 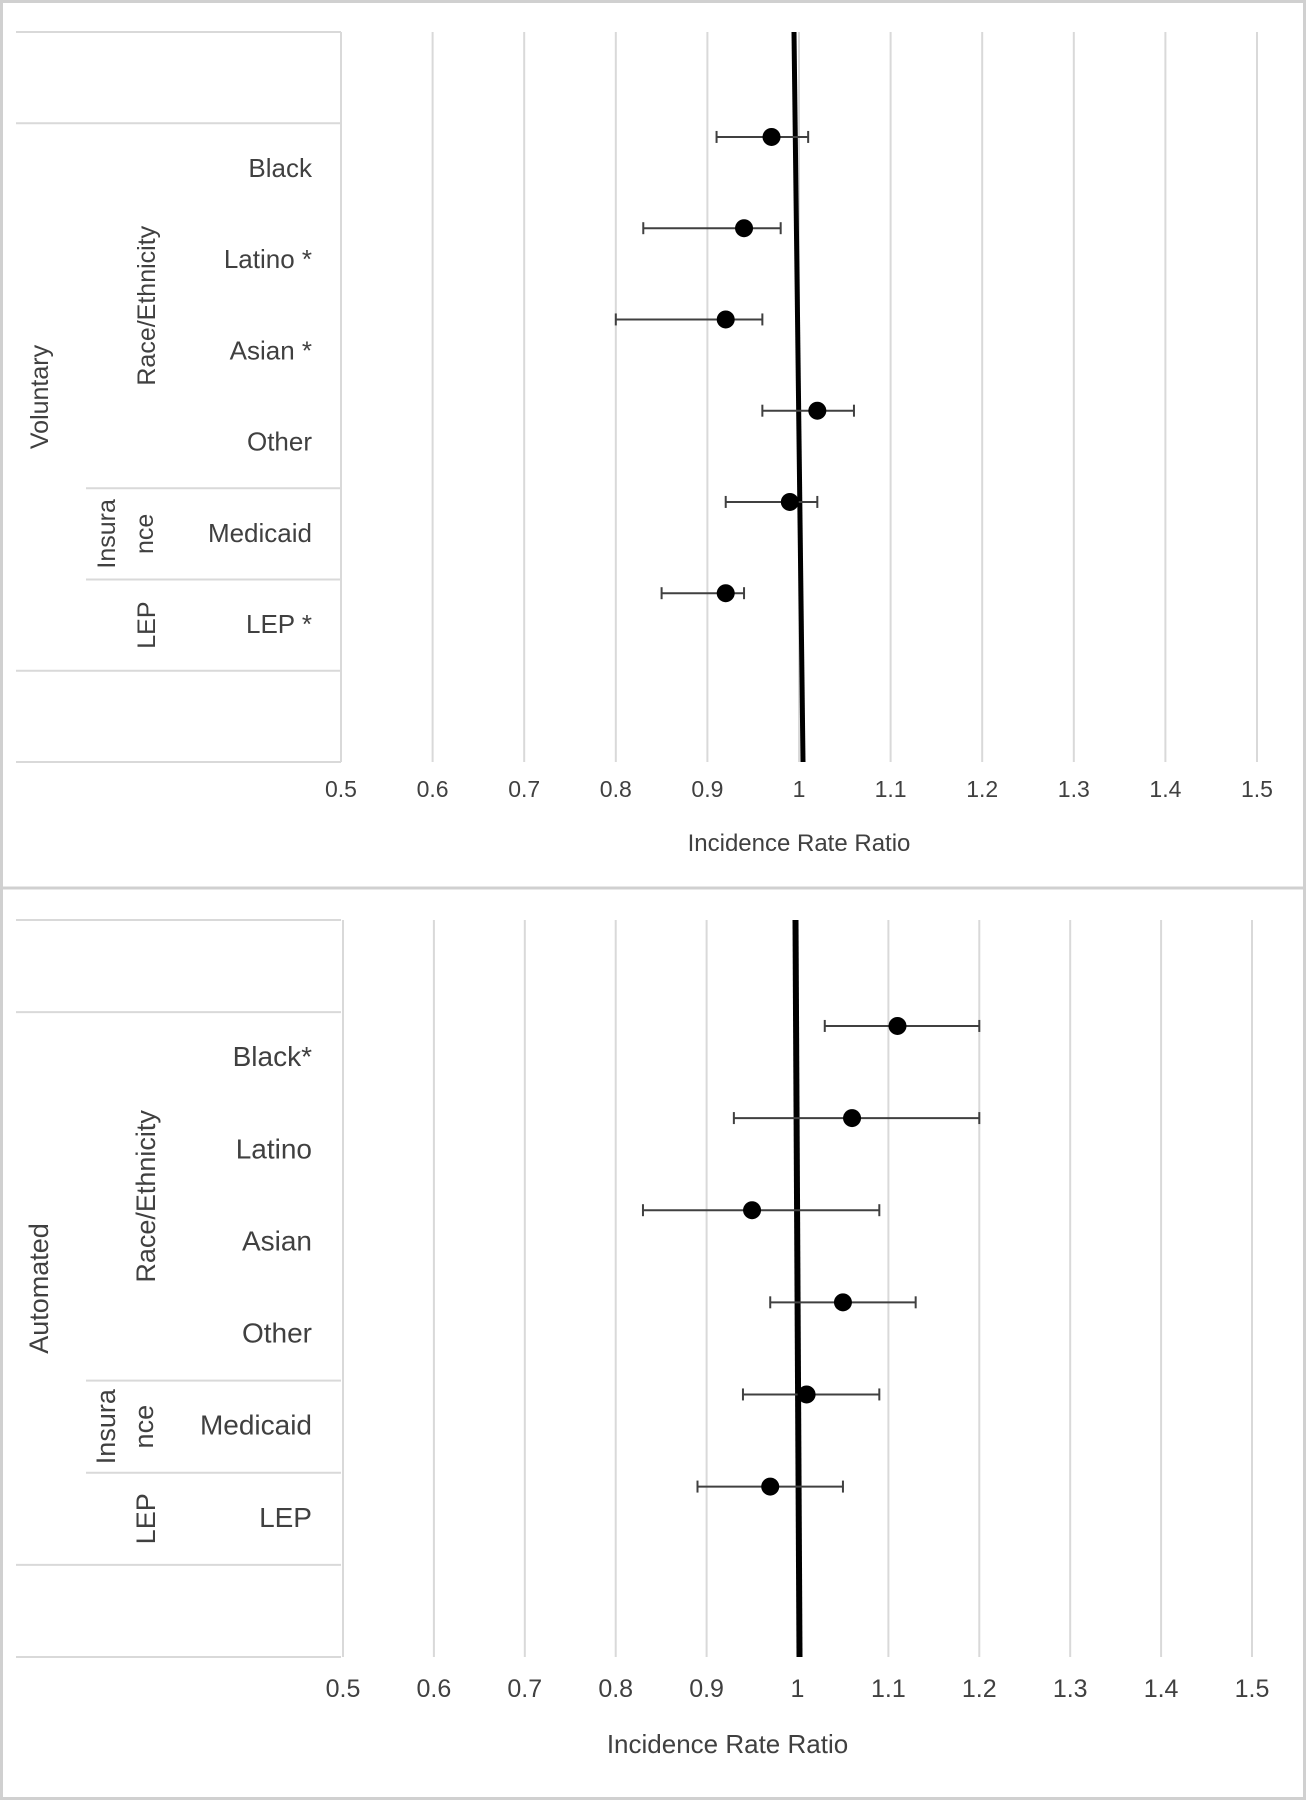 What do you see at coordinates (39, 1288) in the screenshot?
I see `outer-group-label: Automated` at bounding box center [39, 1288].